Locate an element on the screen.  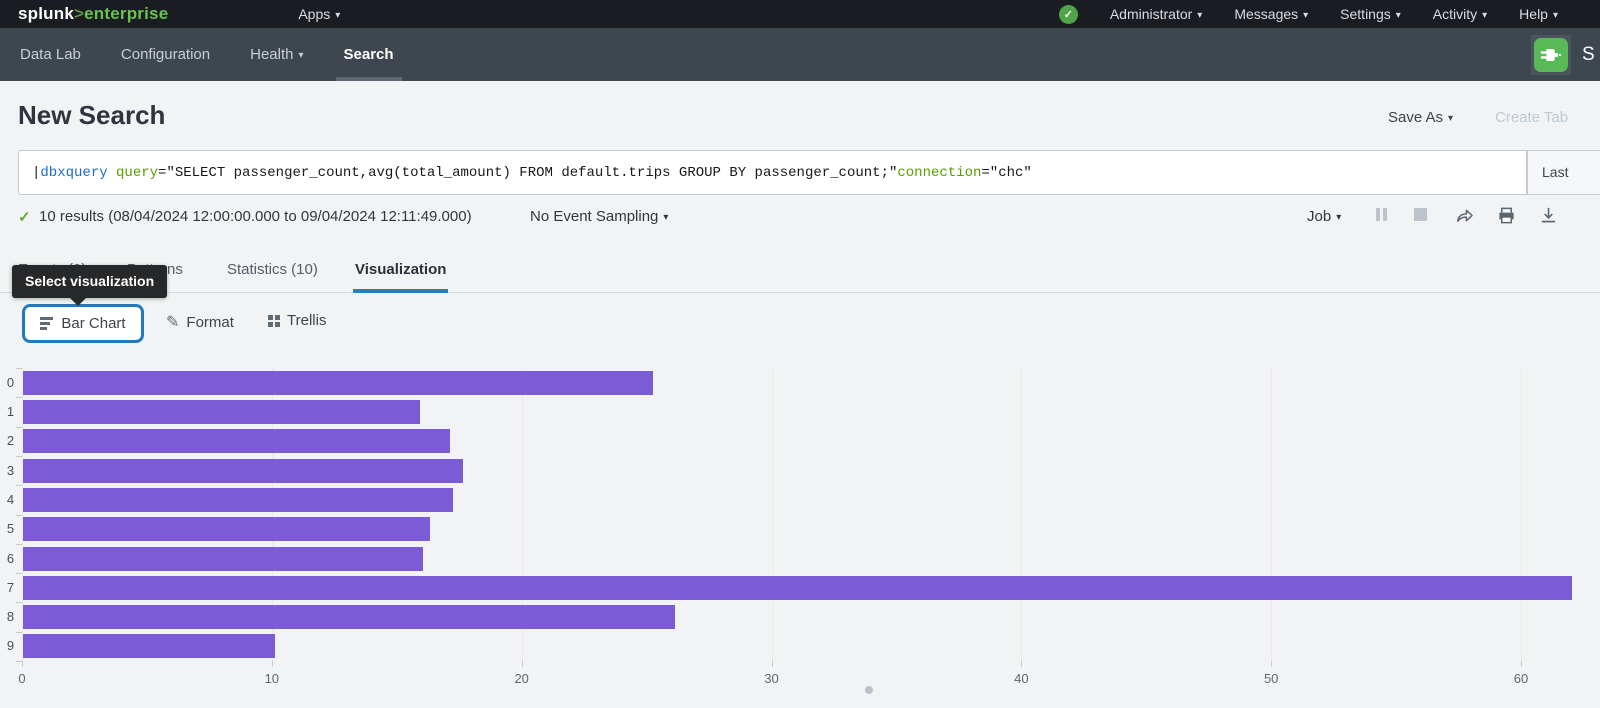
active-tab-indicator is located at coordinates (400, 291).